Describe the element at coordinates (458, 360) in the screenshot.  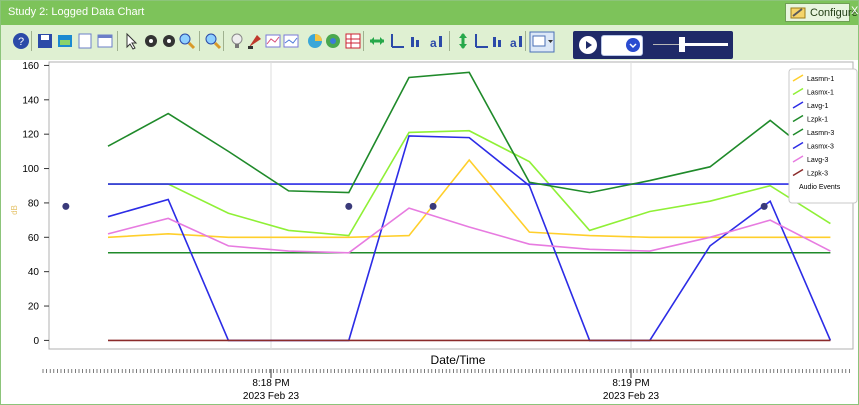
I see `x-axis-label: Date/Time` at that location.